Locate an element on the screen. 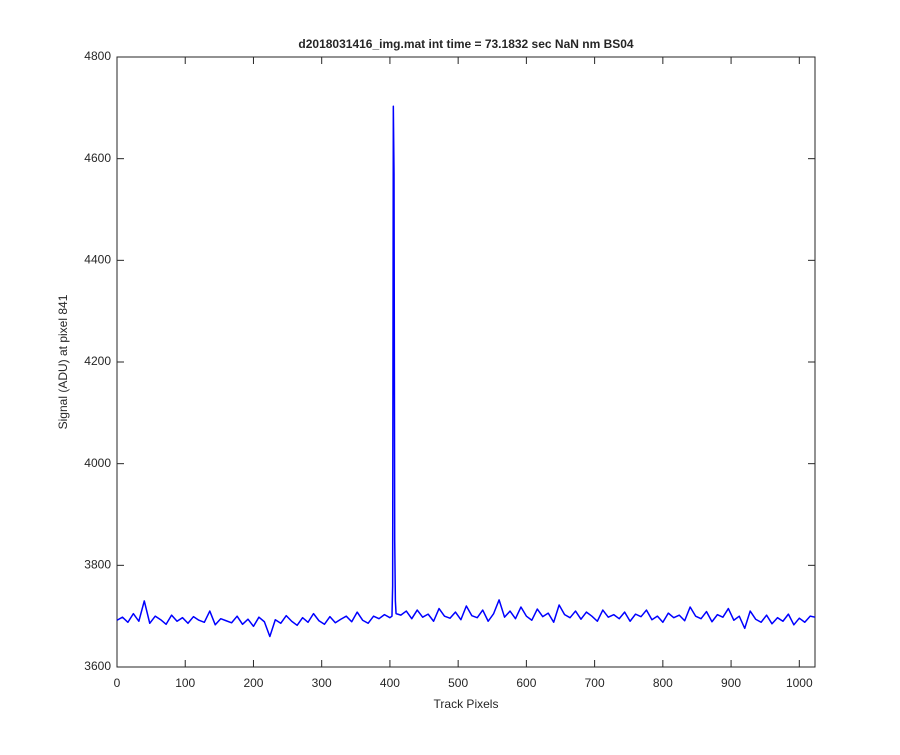 This screenshot has height=755, width=900. y-tick-label: 4400 is located at coordinates (97, 260).